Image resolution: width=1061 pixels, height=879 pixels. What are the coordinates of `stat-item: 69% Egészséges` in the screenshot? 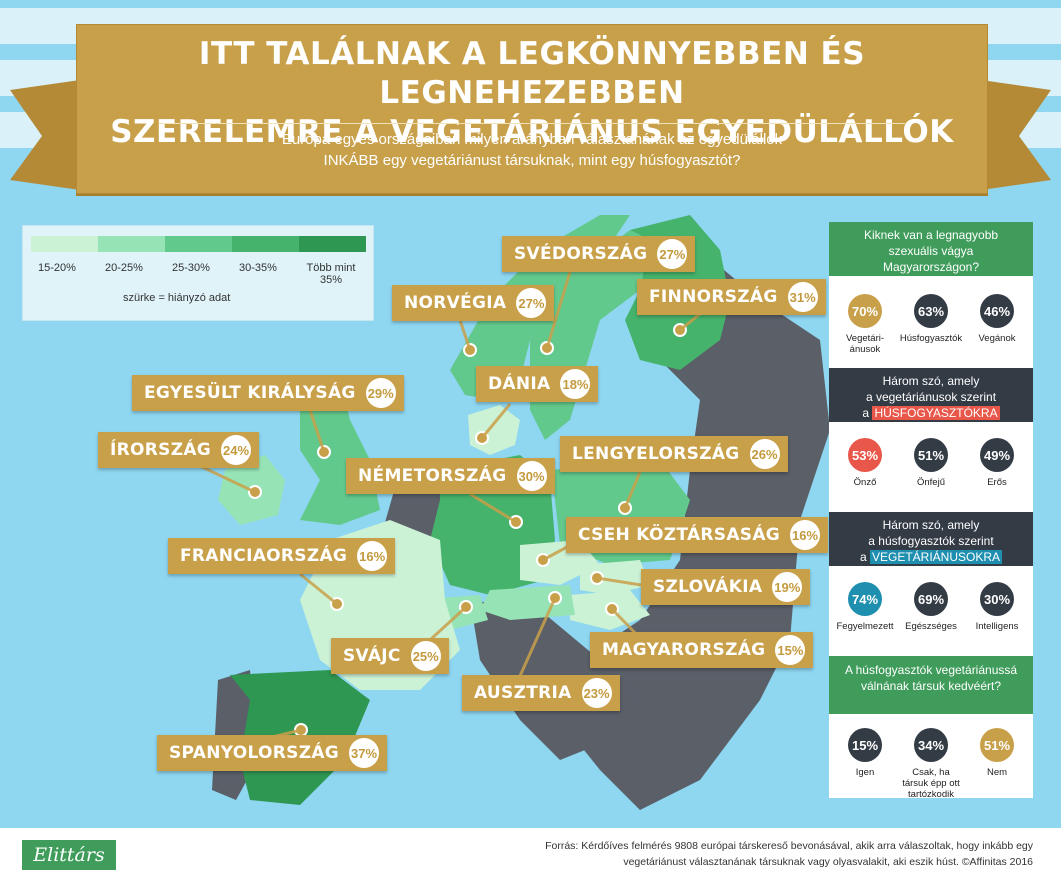 It's located at (931, 607).